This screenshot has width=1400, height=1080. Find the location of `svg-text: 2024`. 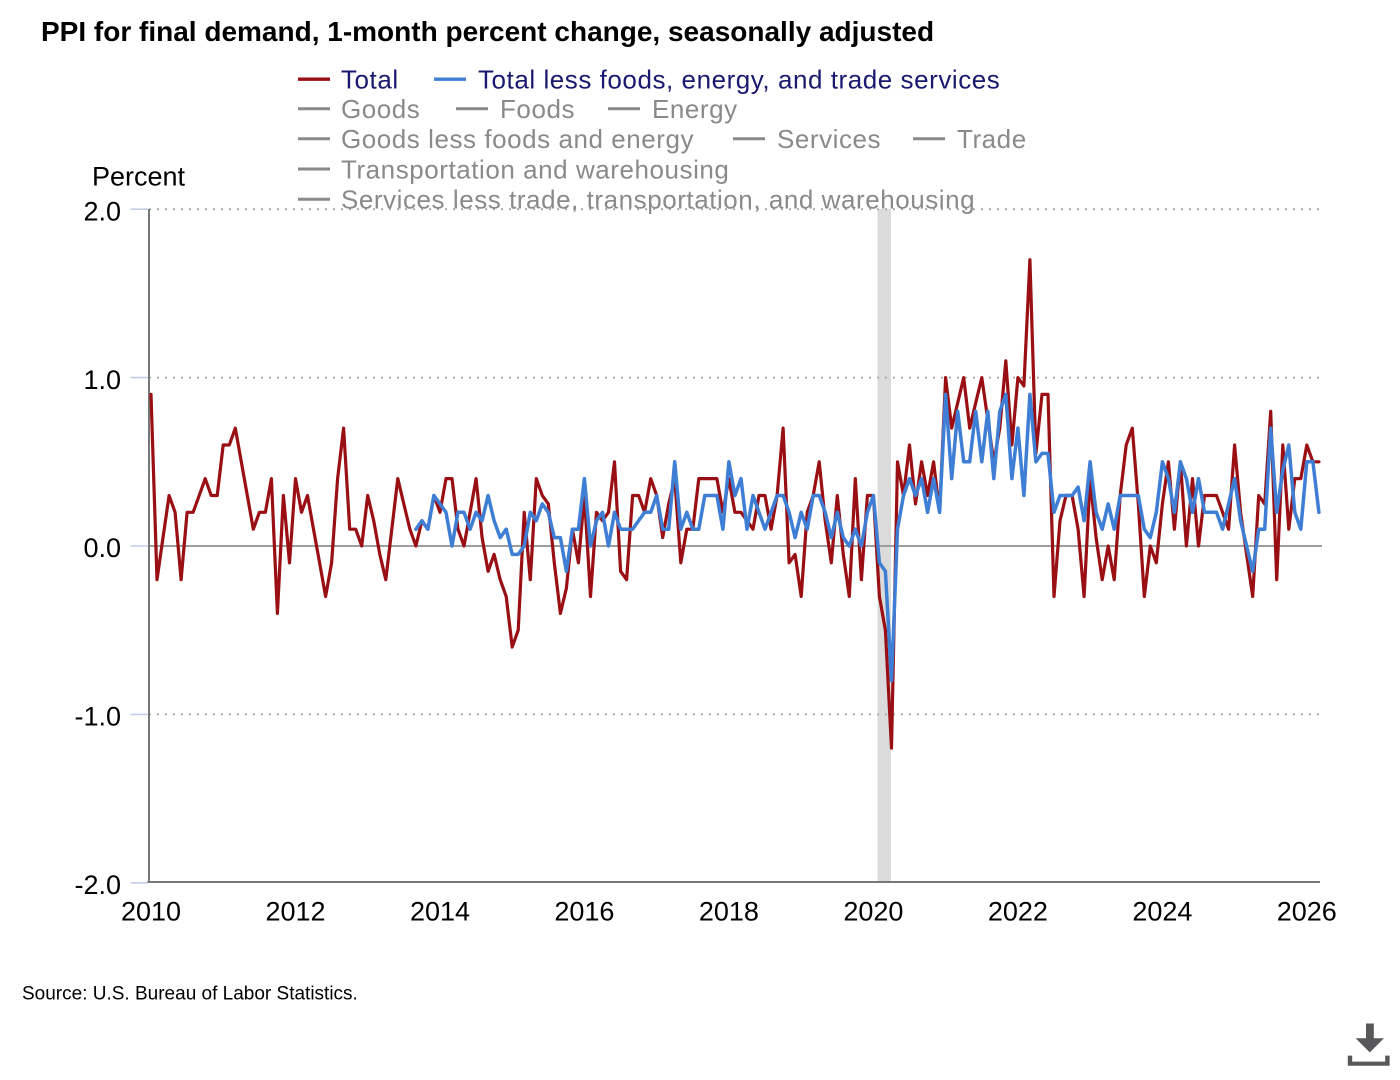

svg-text: 2024 is located at coordinates (1162, 912).